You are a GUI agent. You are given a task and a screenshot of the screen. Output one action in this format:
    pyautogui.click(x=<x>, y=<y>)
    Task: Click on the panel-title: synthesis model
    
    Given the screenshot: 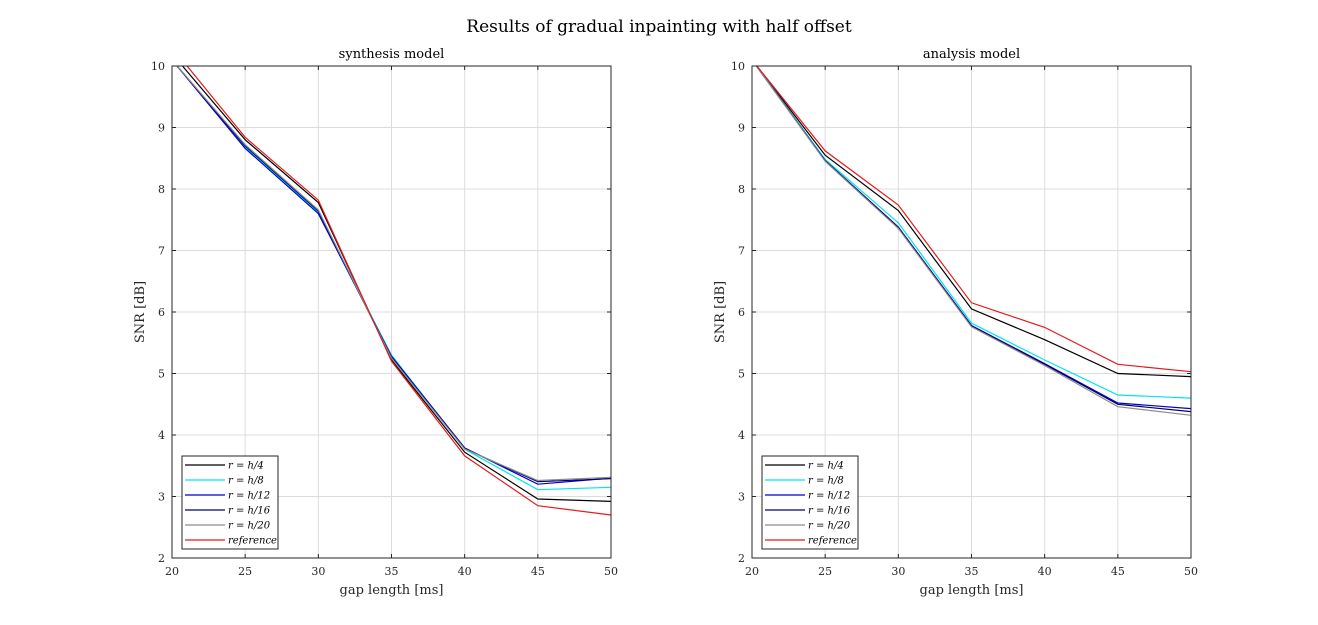 What is the action you would take?
    pyautogui.click(x=392, y=54)
    